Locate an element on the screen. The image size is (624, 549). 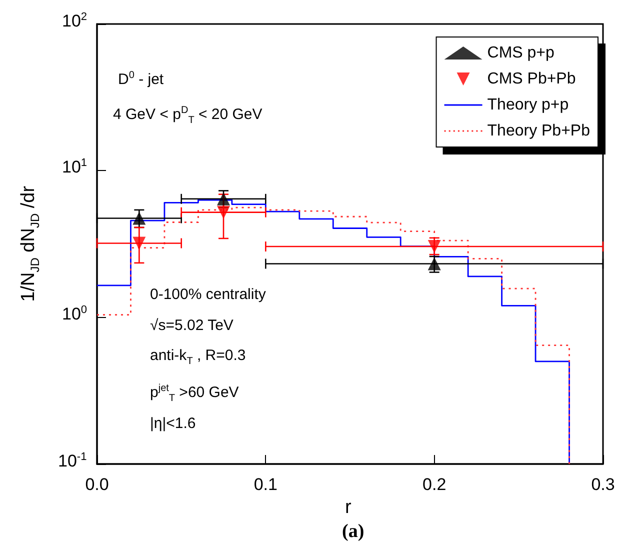
x-tick-label: 0.3 is located at coordinates (603, 484).